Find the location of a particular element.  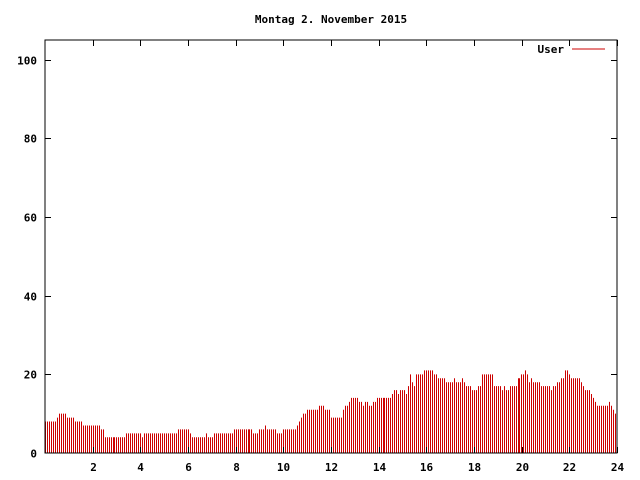

chart-title: Montag 2. November 2015 is located at coordinates (331, 19).